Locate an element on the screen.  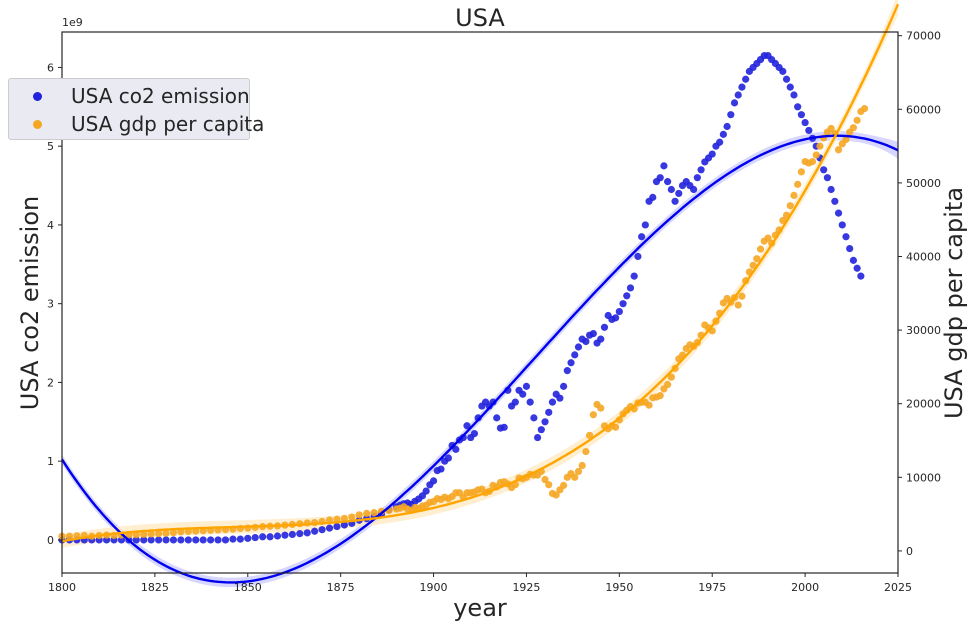
legend: USA co2 emission USA gdp per capita is located at coordinates (136, 109).